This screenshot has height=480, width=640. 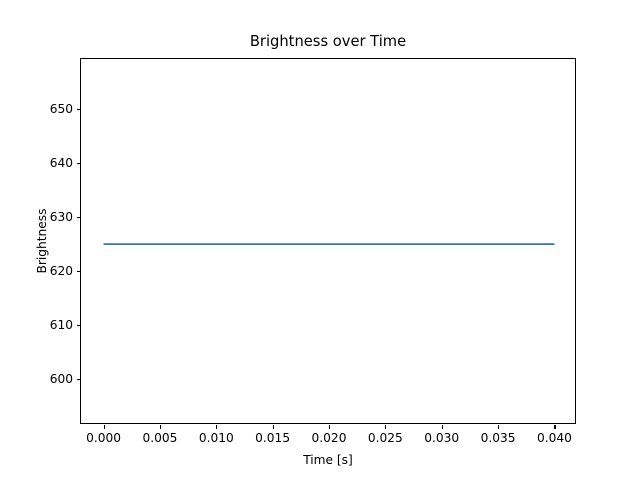 I want to click on x-tick-label: 0.030, so click(x=442, y=438).